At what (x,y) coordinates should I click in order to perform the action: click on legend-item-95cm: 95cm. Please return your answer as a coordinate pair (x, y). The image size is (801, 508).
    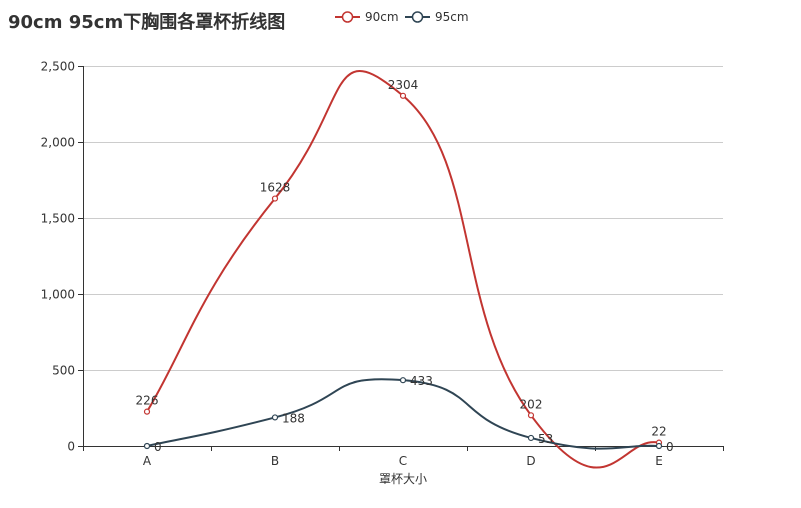
    Looking at the image, I should click on (437, 17).